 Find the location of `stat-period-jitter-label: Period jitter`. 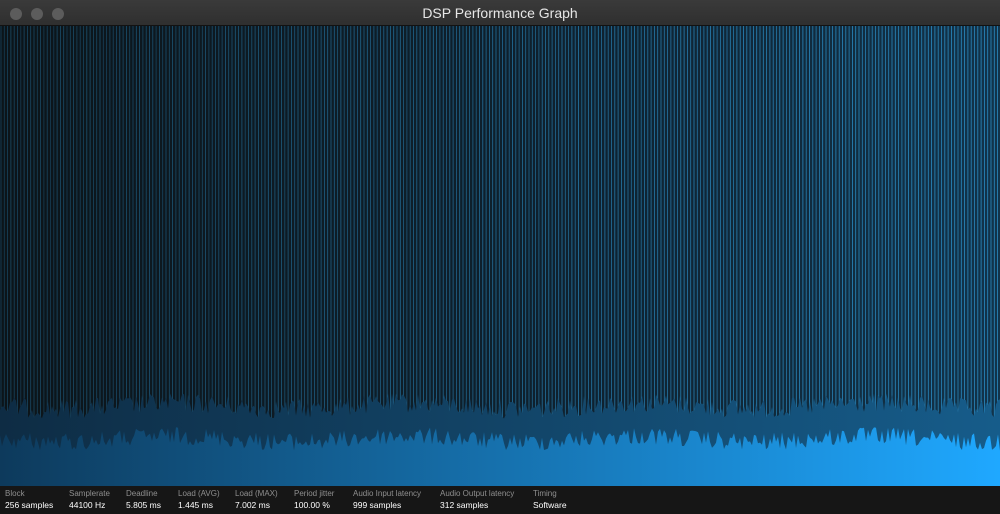

stat-period-jitter-label: Period jitter is located at coordinates (314, 493).